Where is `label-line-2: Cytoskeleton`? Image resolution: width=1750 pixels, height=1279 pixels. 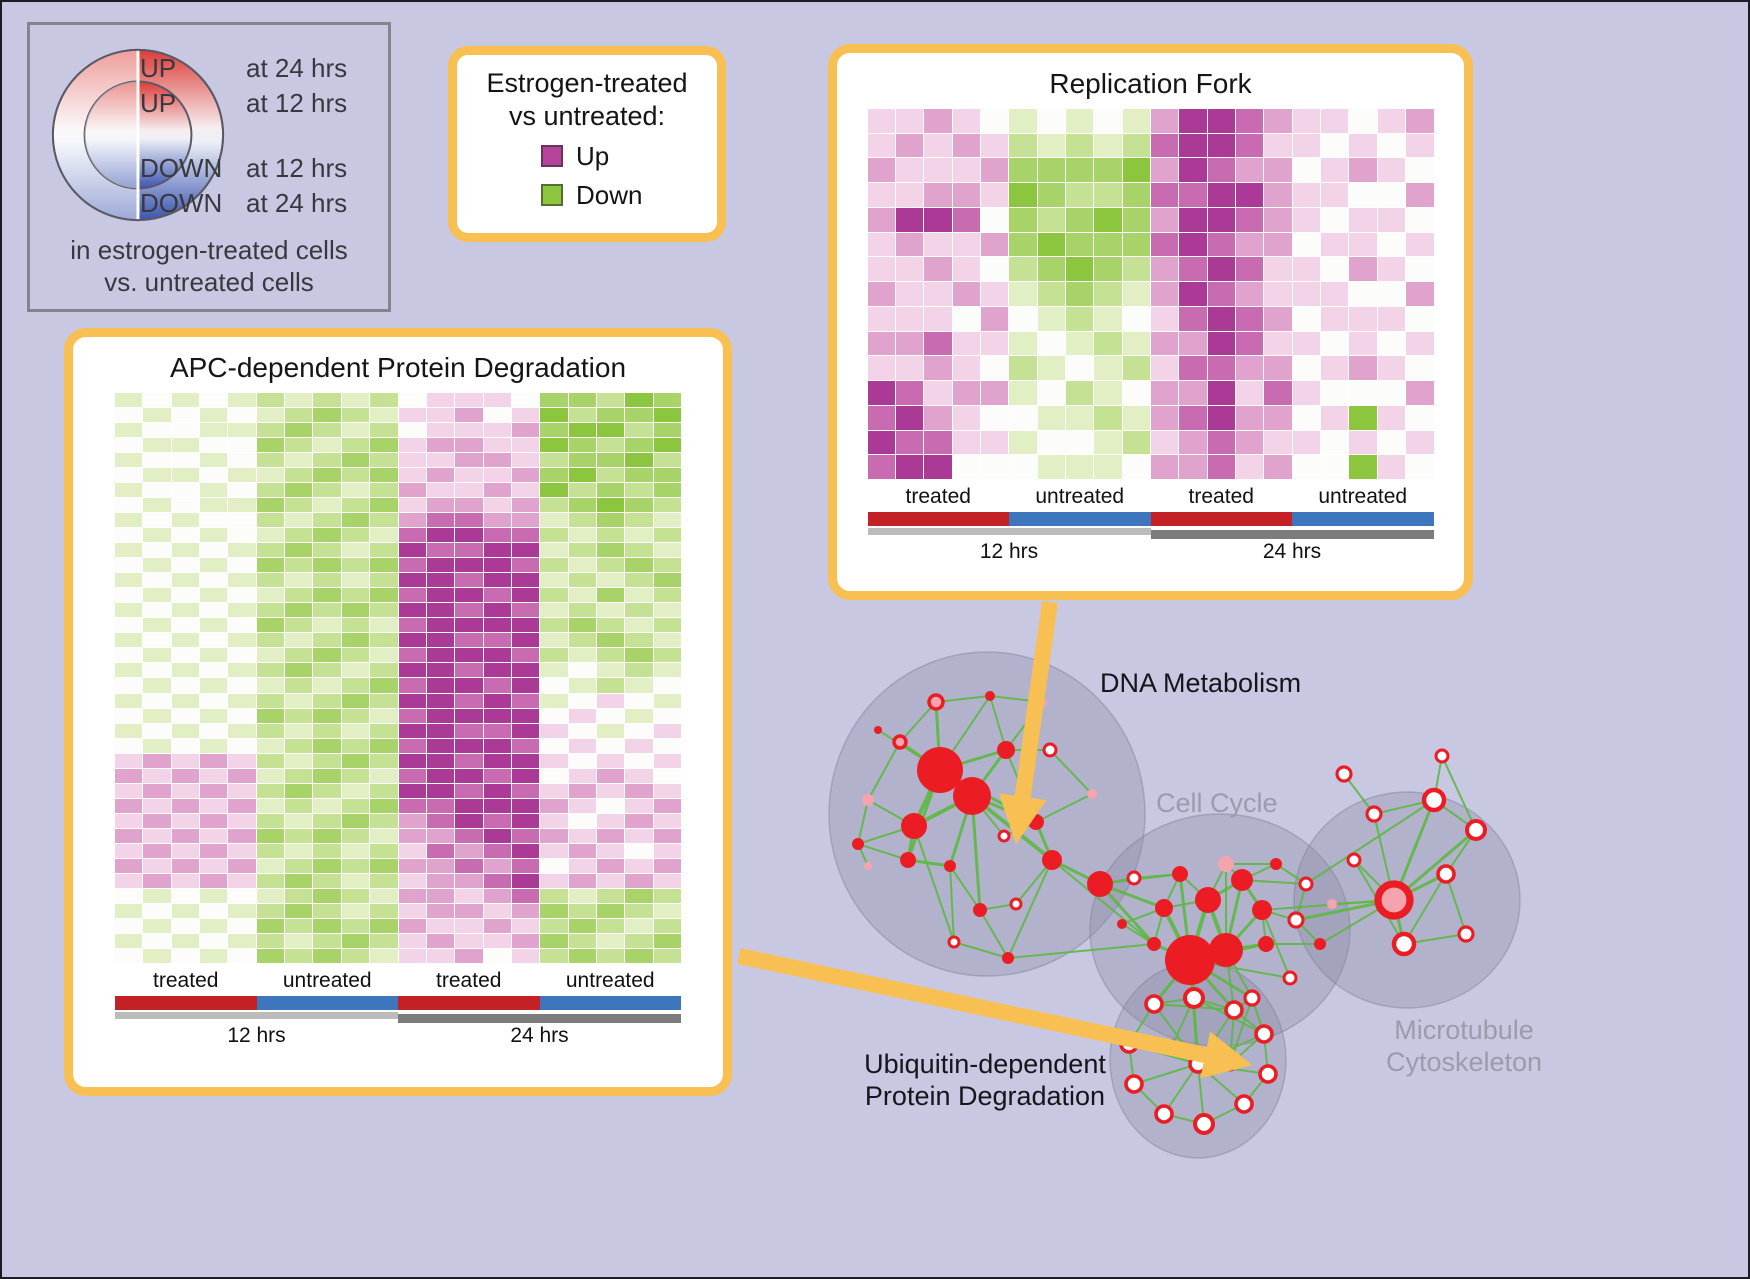 label-line-2: Cytoskeleton is located at coordinates (1464, 1062).